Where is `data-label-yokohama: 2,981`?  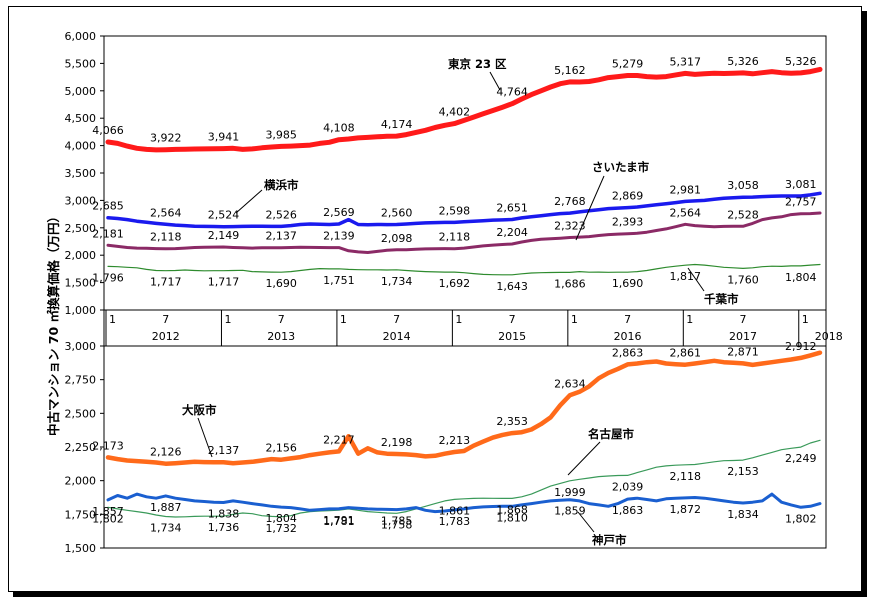 data-label-yokohama: 2,981 is located at coordinates (686, 189).